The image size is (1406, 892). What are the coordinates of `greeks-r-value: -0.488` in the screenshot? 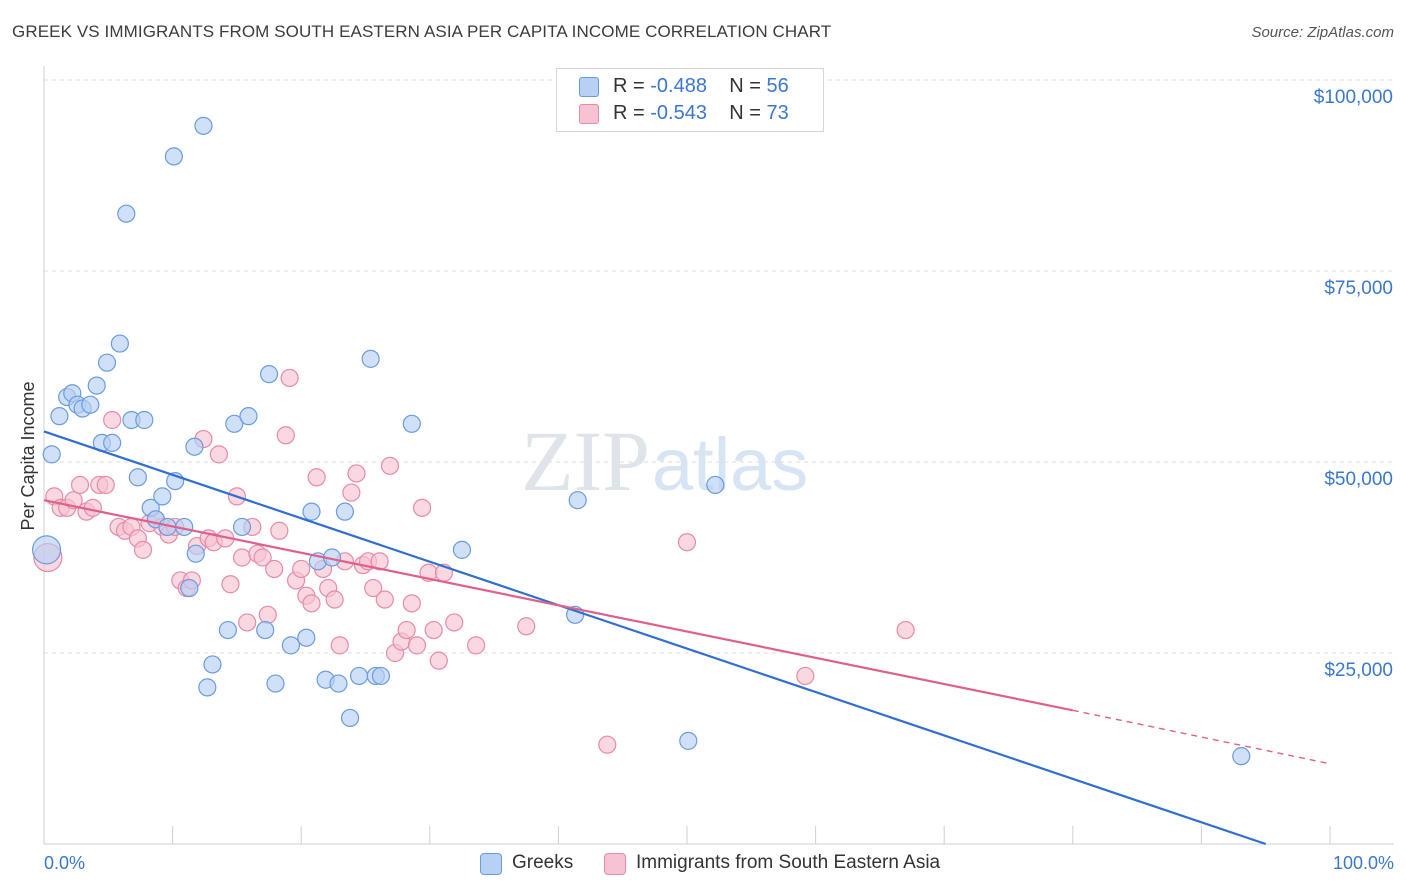 It's located at (678, 86).